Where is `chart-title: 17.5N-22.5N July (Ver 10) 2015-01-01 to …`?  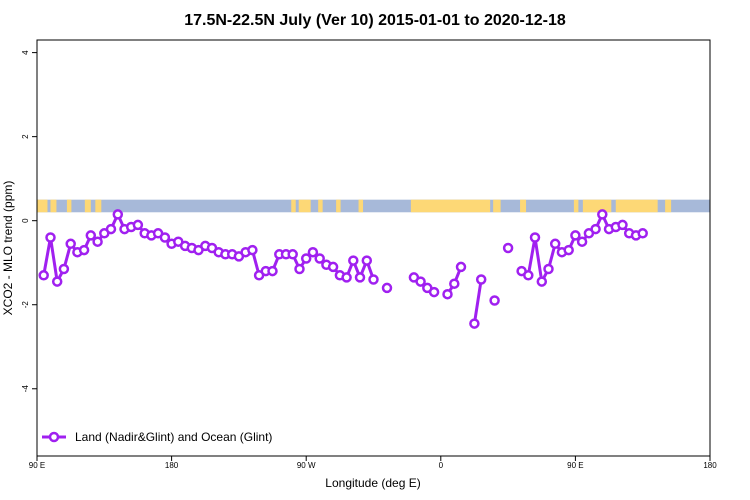 chart-title: 17.5N-22.5N July (Ver 10) 2015-01-01 to … is located at coordinates (375, 20).